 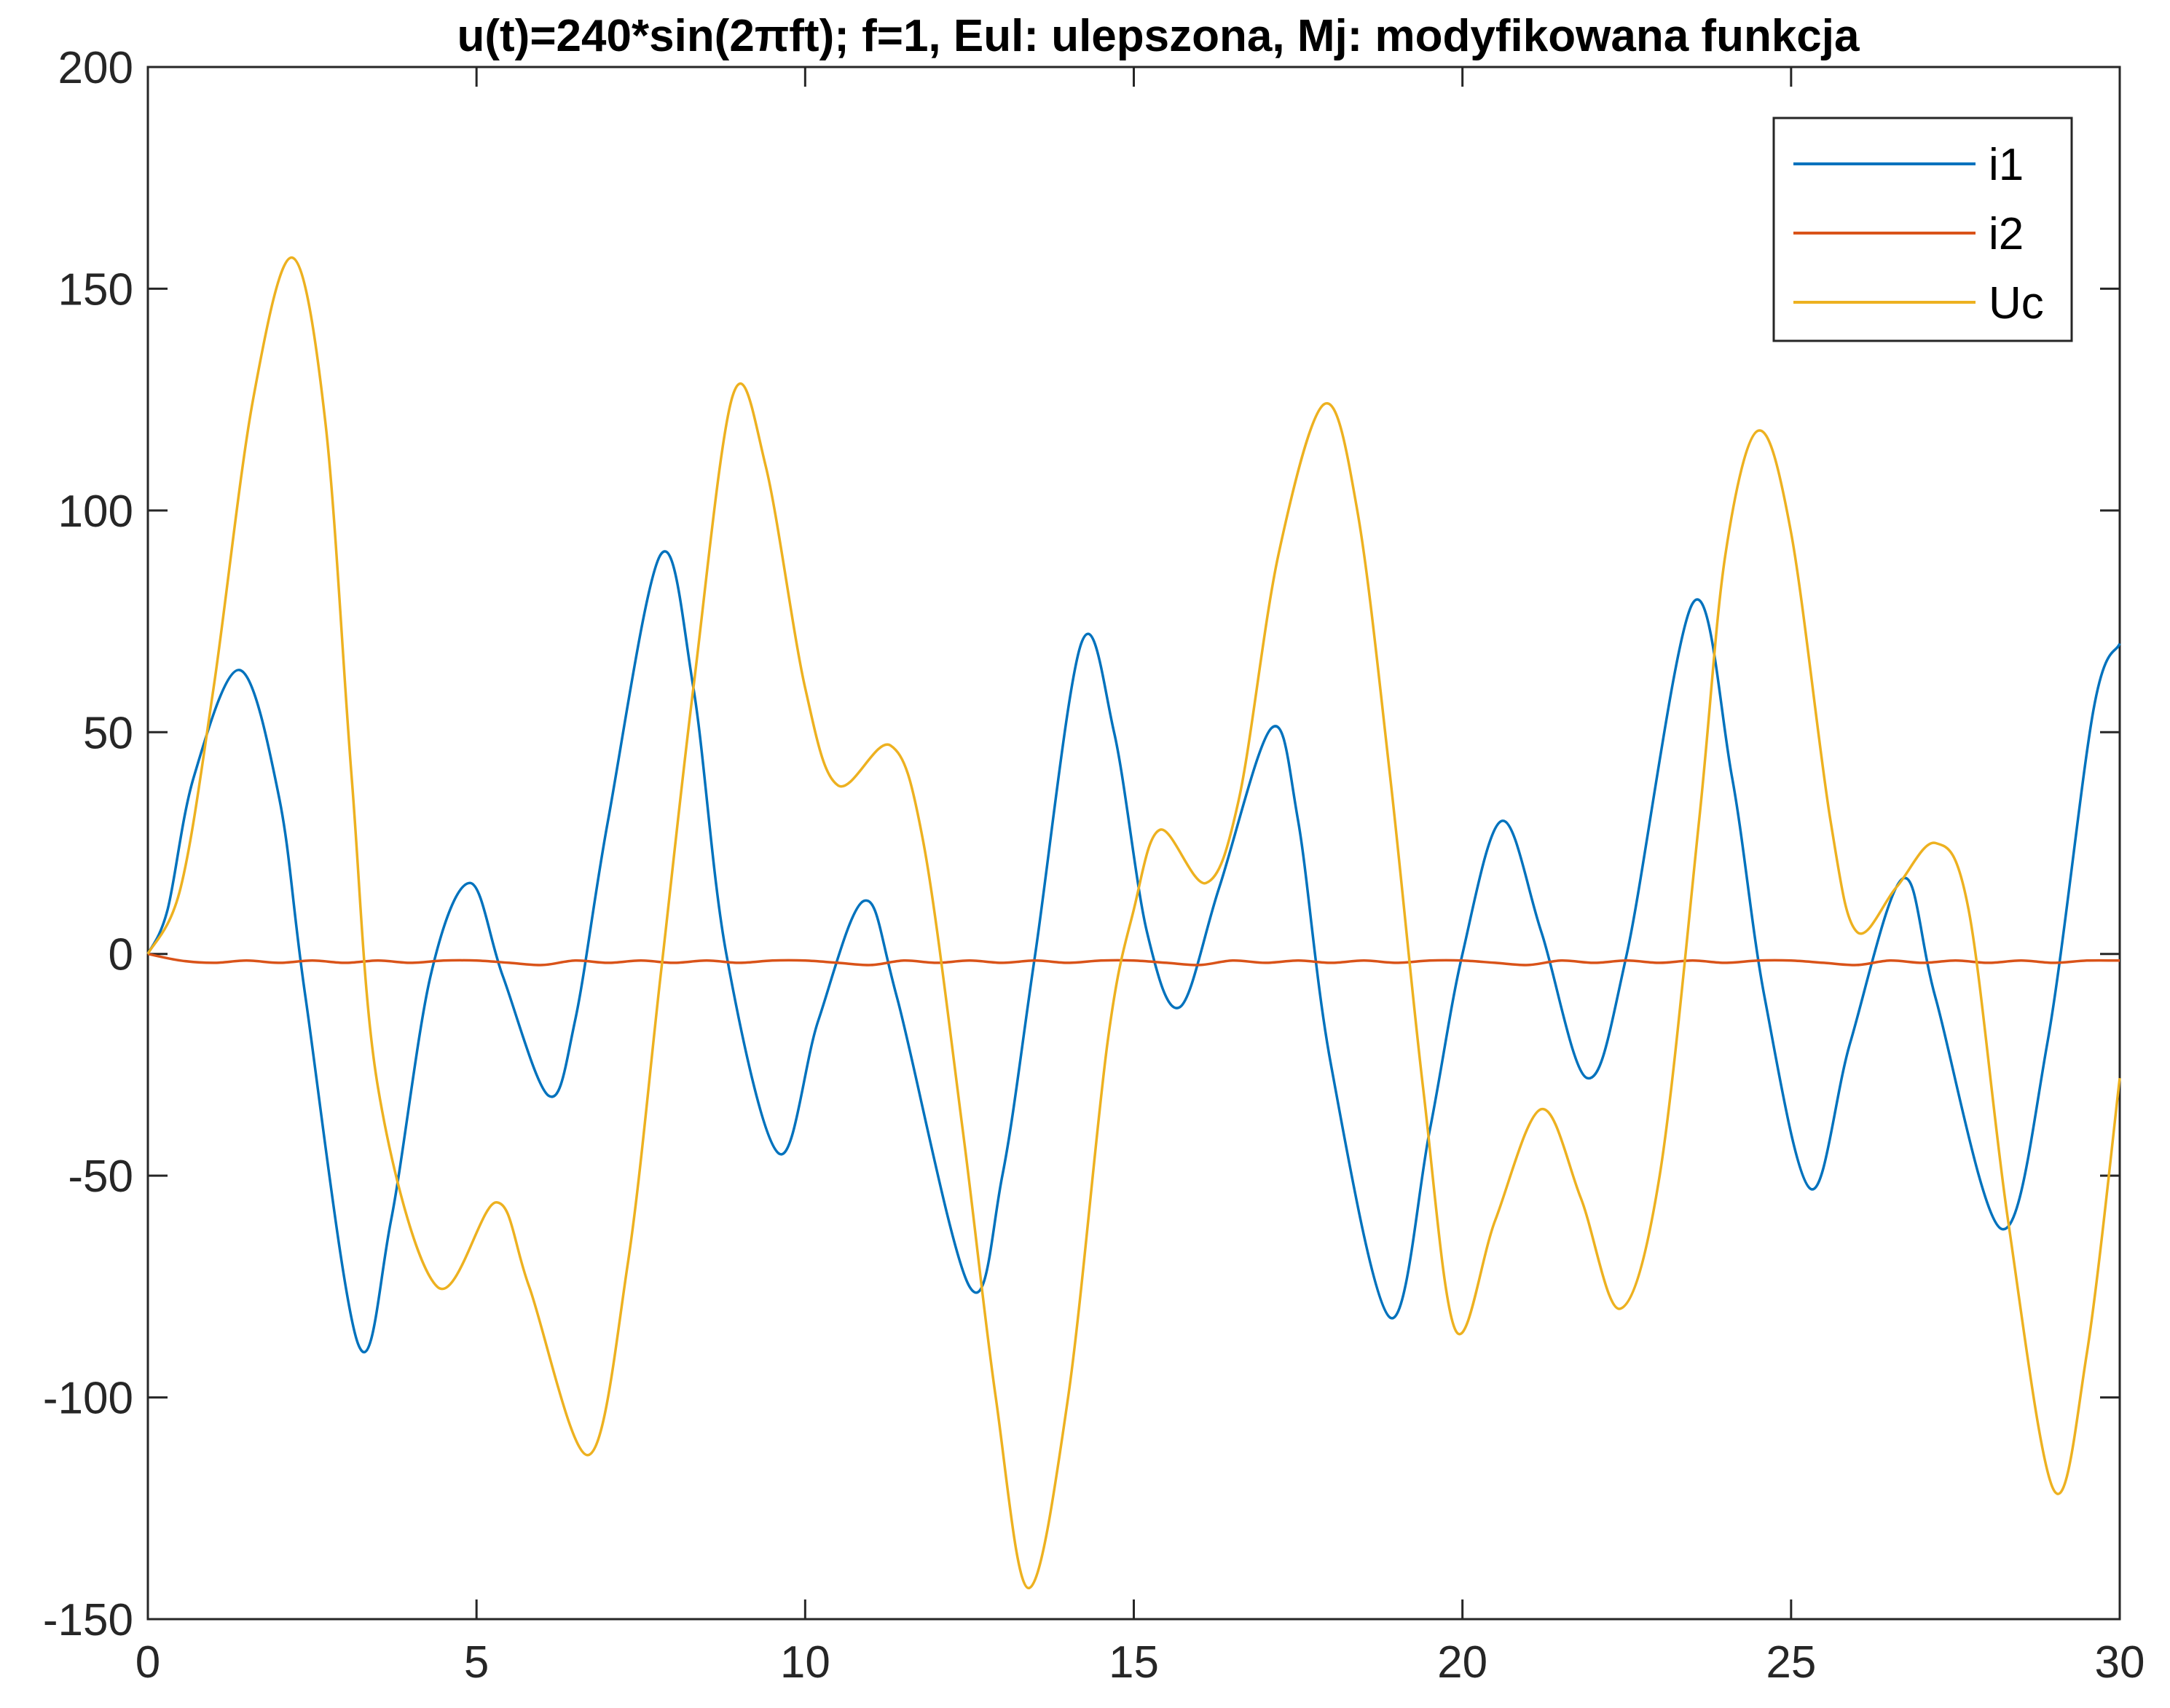 I want to click on x-tick-label: 20, so click(x=1462, y=1662).